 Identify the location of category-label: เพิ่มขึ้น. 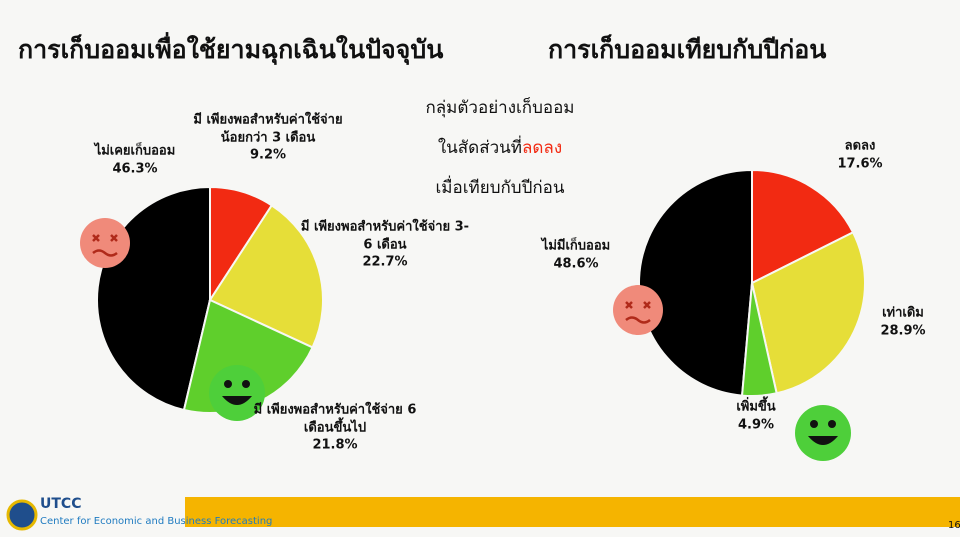
(756, 407).